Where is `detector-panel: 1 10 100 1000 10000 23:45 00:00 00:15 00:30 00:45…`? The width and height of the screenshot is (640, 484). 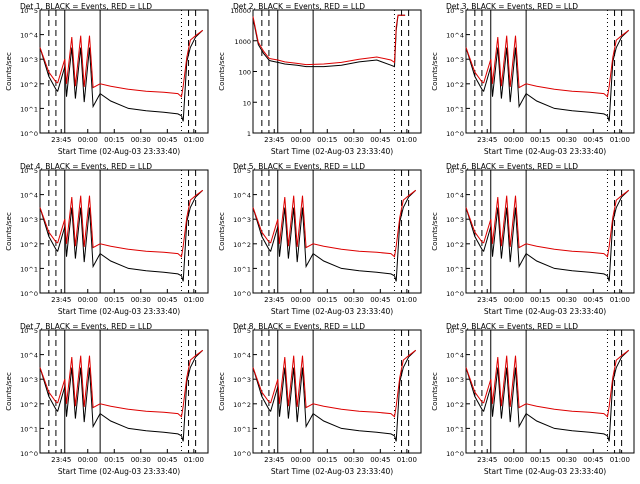
detector-panel: 1 10 100 1000 10000 23:45 00:00 00:15 00:30 00:45… is located at coordinates (319, 80).